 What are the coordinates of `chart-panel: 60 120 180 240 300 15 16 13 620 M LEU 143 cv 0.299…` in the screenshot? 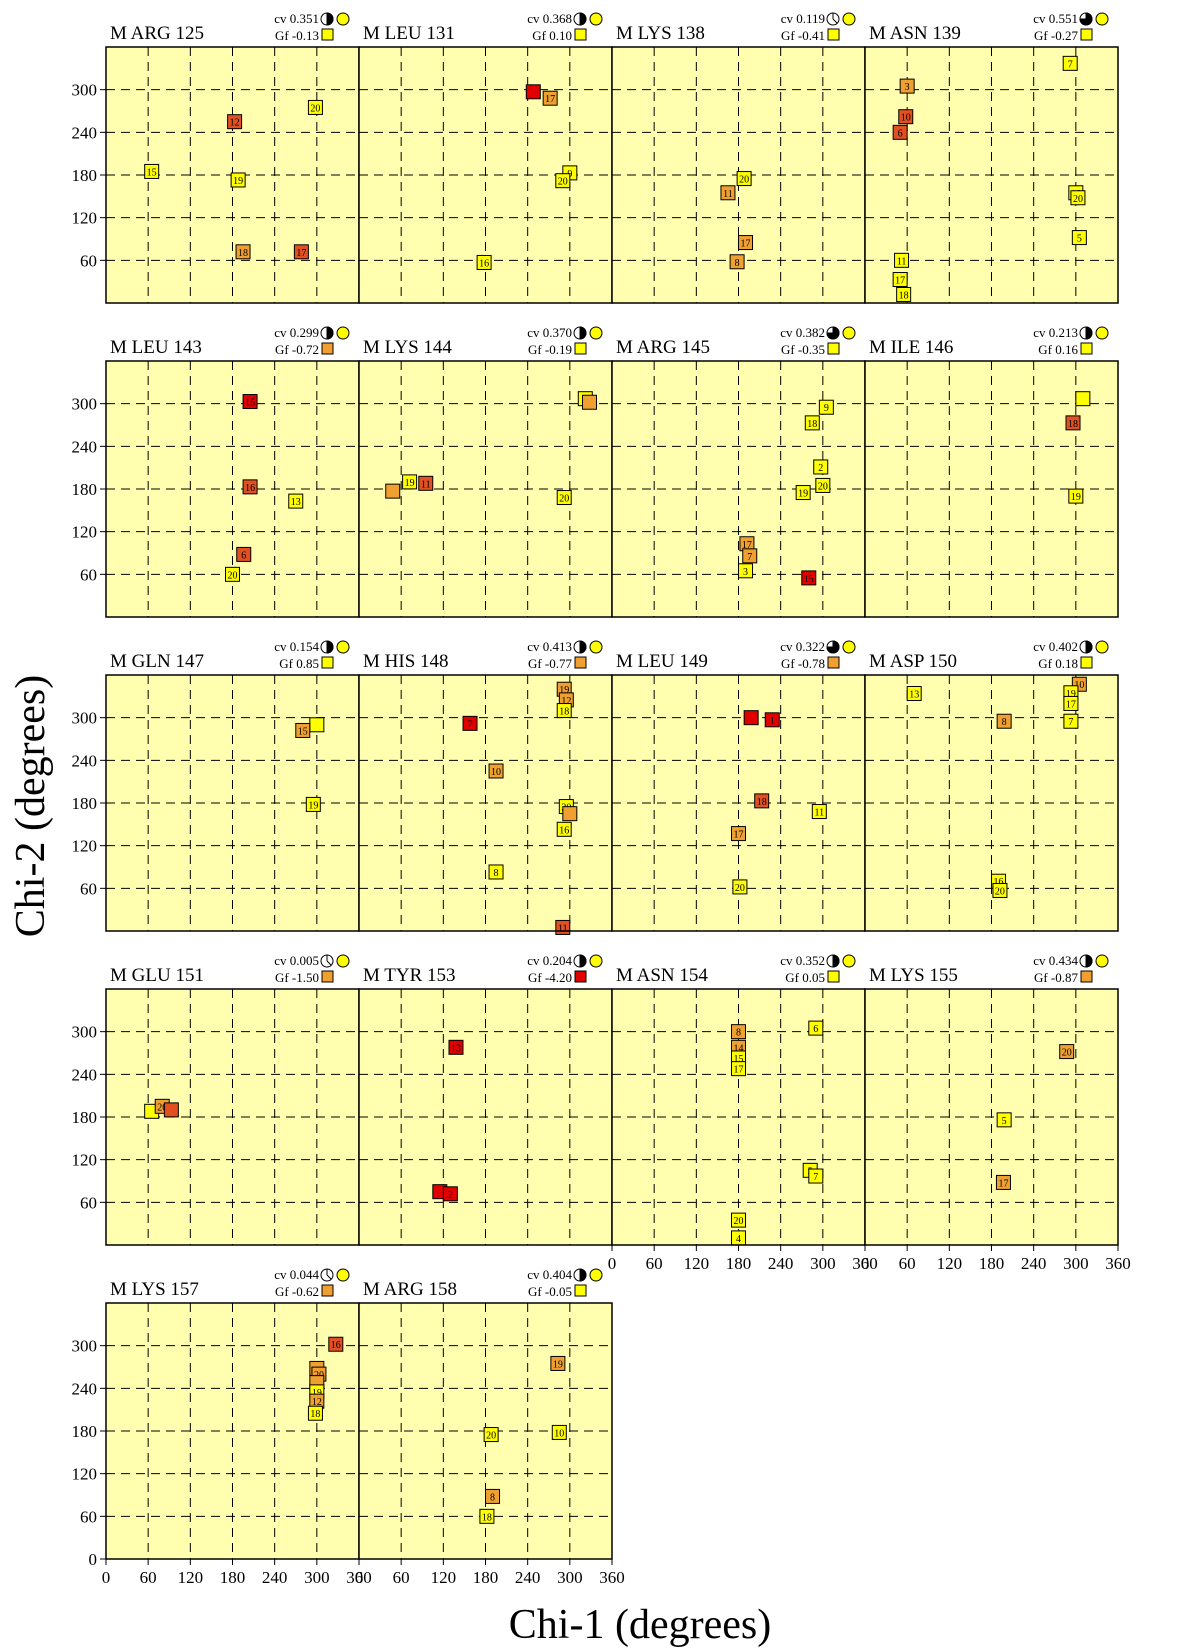 It's located at (216, 471).